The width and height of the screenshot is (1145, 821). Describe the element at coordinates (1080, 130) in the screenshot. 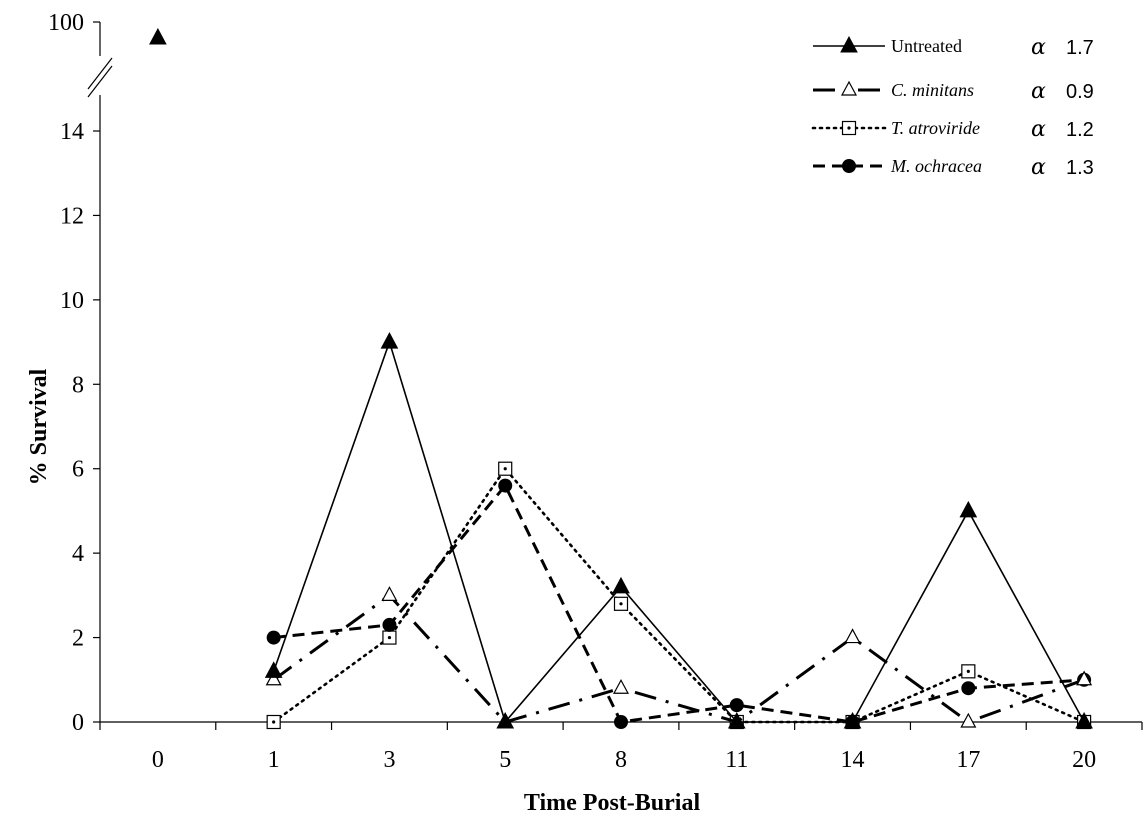

I see `legend-alpha-value: 1.2` at that location.